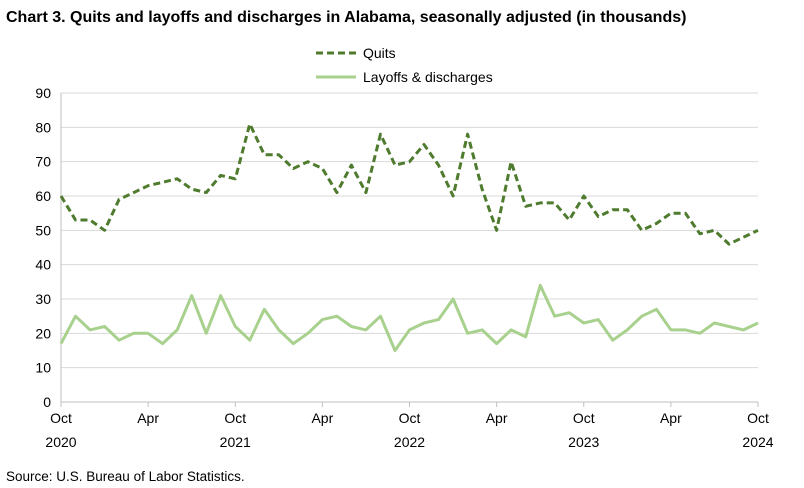 Image resolution: width=804 pixels, height=488 pixels. I want to click on y-tick-label: 40, so click(43, 265).